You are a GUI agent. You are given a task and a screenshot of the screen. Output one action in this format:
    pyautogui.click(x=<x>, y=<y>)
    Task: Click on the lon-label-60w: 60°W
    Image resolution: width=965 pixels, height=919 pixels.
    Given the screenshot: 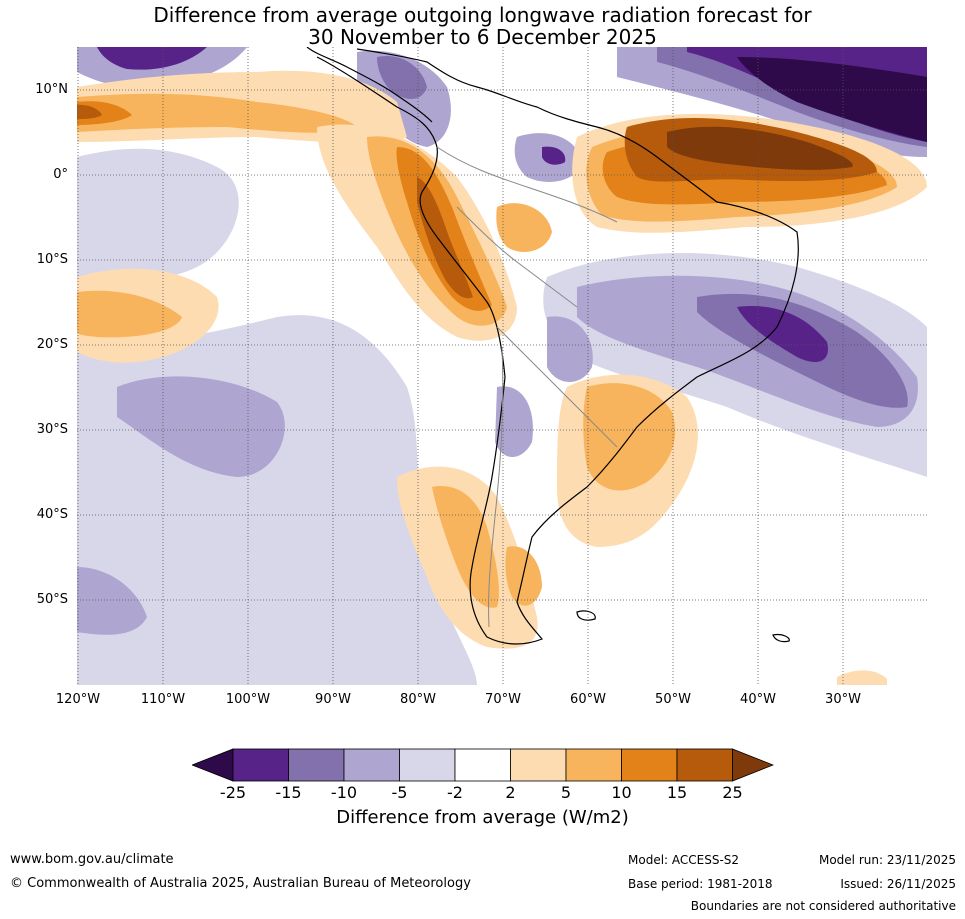 What is the action you would take?
    pyautogui.click(x=588, y=699)
    